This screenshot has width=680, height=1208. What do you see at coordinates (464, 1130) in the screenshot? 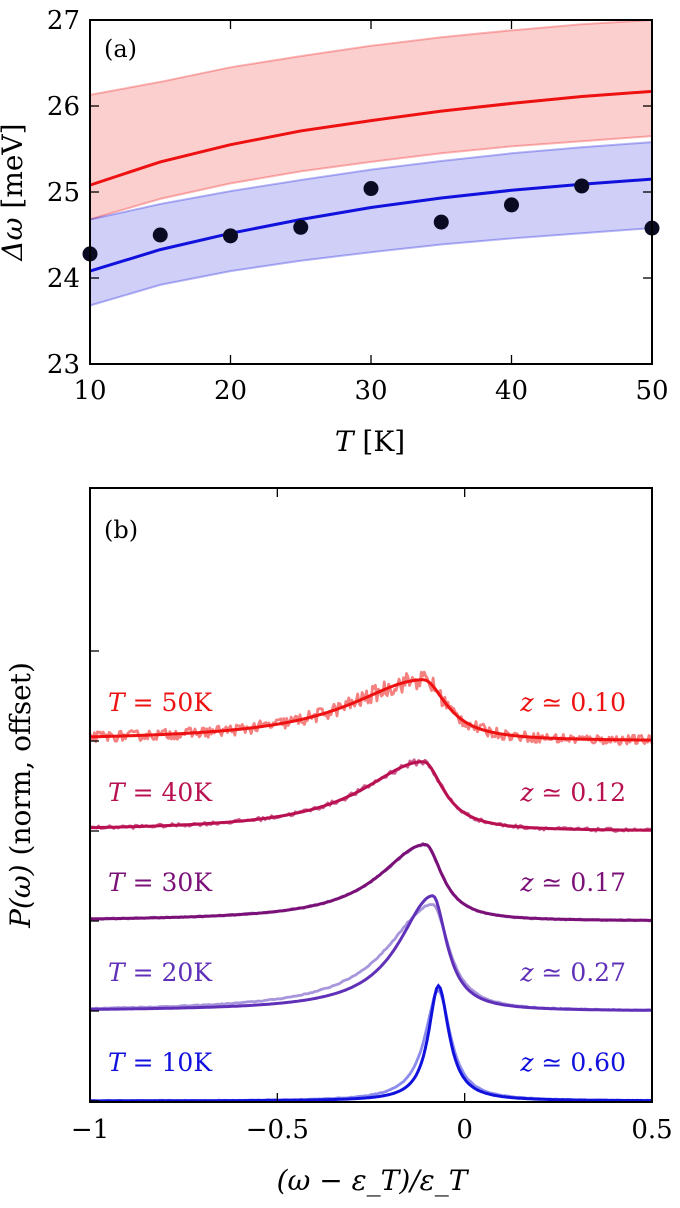
I see `x-tick-label: 0` at bounding box center [464, 1130].